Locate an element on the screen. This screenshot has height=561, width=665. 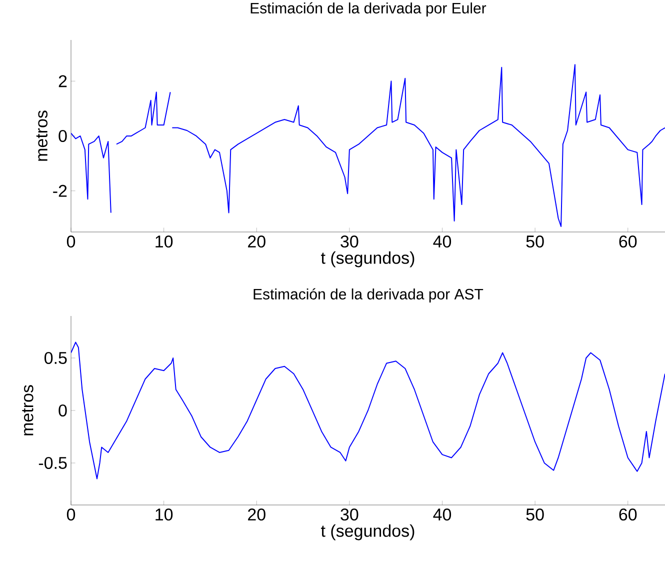
y-tick-label: 0.5 is located at coordinates (55, 358).